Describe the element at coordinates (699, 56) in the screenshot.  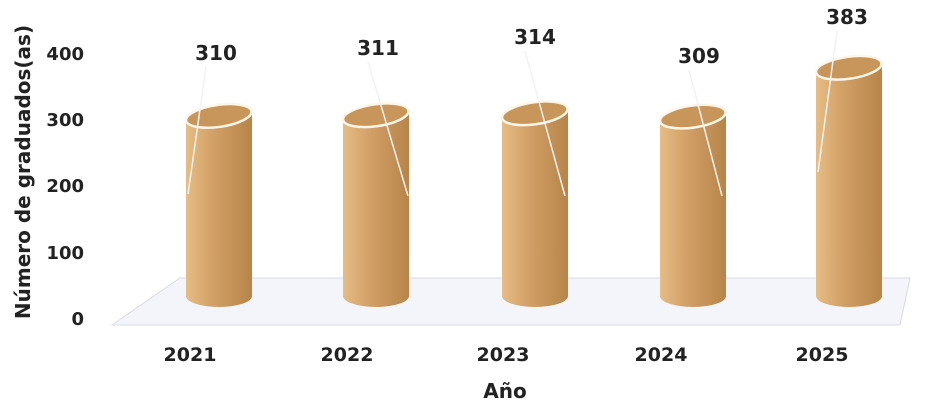
I see `data-label: 309` at that location.